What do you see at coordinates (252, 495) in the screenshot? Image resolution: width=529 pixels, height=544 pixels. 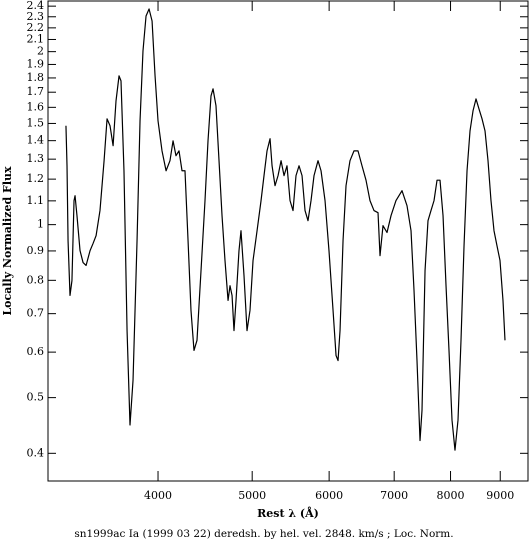 I see `x-tick-label: 5000` at bounding box center [252, 495].